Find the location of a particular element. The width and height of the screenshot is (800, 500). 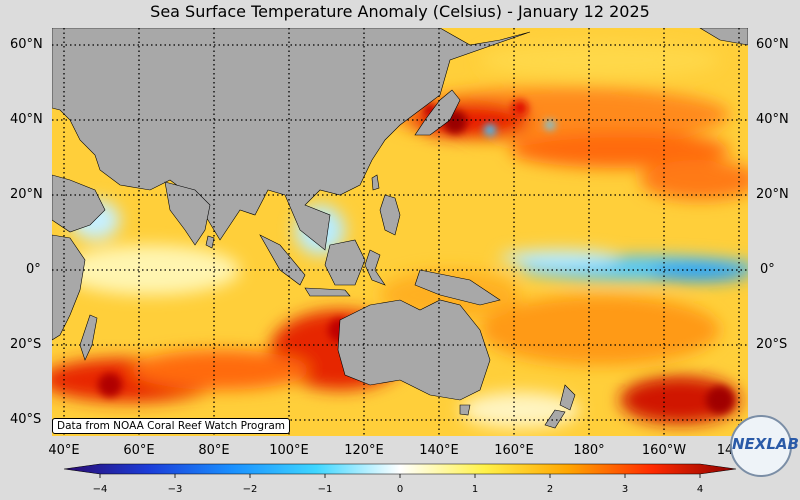

land-newguinea is located at coordinates (457, 287).